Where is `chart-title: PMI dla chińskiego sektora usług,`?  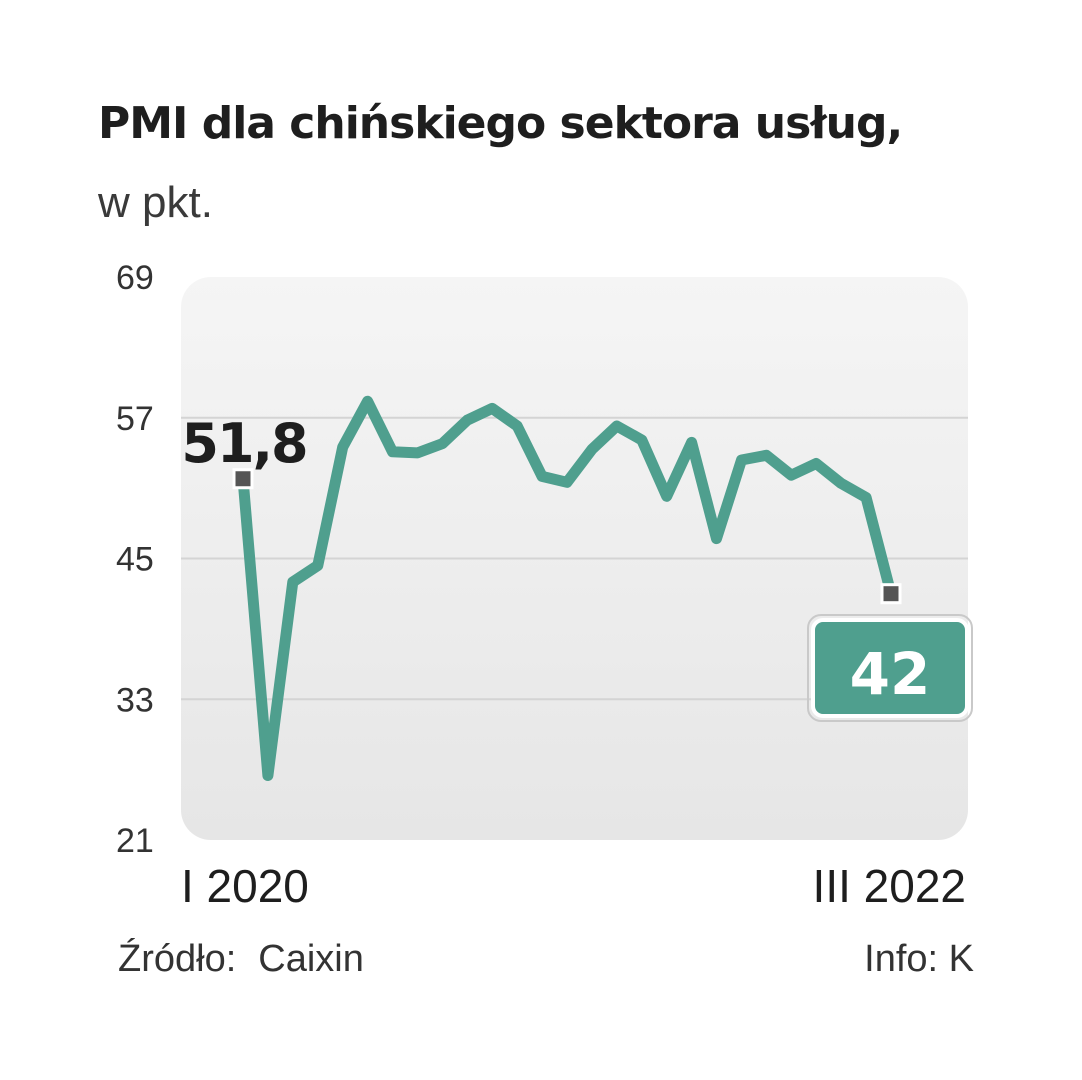
chart-title: PMI dla chińskiego sektora usług, is located at coordinates (500, 123).